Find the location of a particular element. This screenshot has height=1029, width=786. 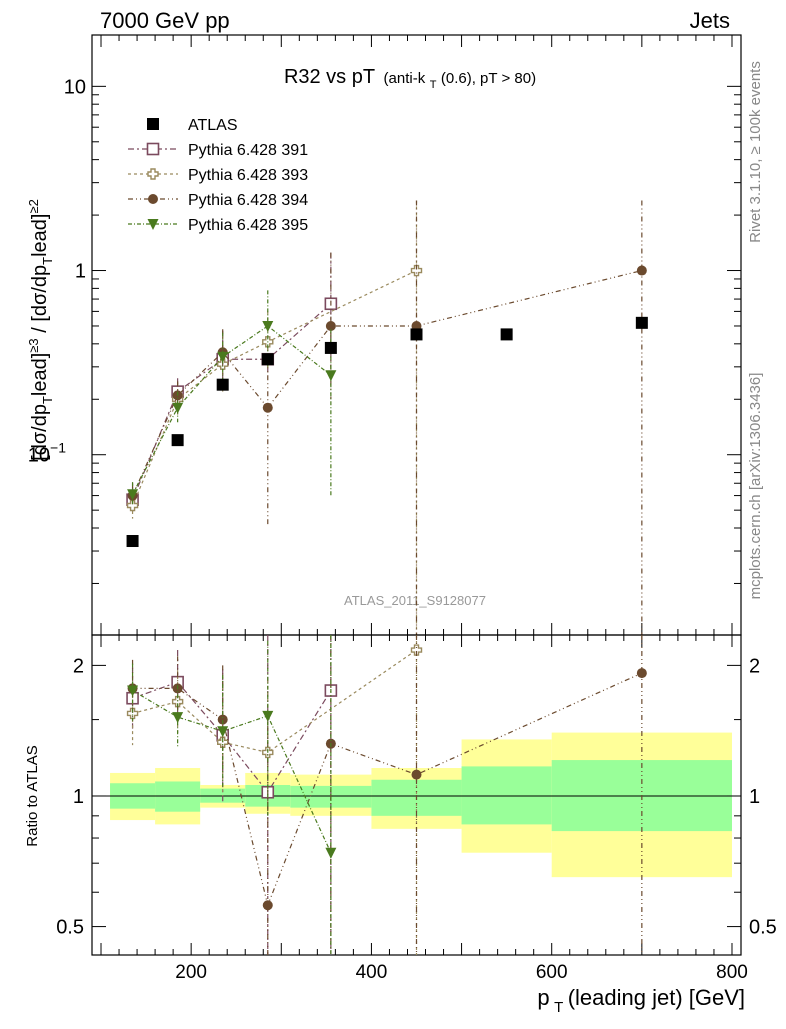

ratio-y-tick-label-right: 0.5 is located at coordinates (763, 928).